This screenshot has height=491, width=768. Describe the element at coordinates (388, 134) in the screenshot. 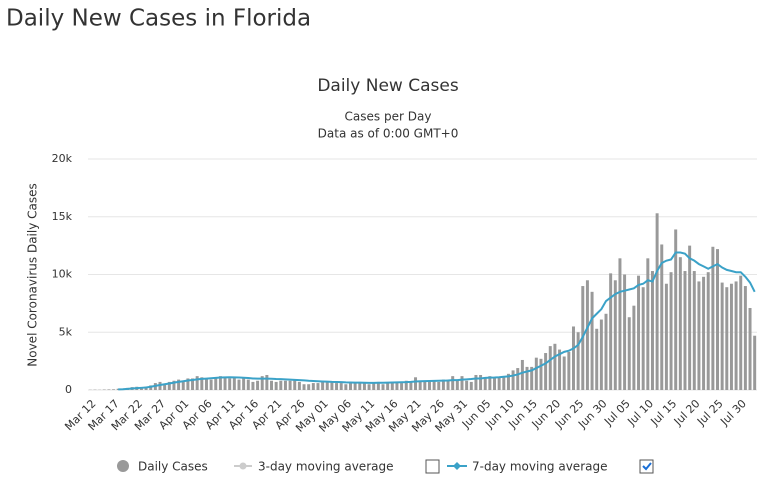

I see `chart-note: Data as of 0:00 GMT+0` at that location.